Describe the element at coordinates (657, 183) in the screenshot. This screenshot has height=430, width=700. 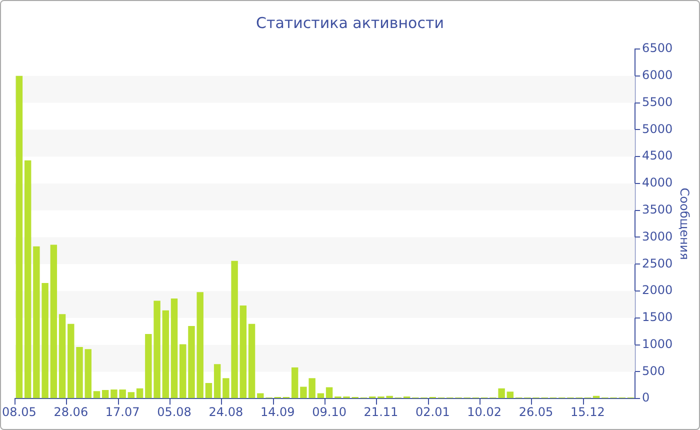
I see `y-tick-label: 4000` at that location.